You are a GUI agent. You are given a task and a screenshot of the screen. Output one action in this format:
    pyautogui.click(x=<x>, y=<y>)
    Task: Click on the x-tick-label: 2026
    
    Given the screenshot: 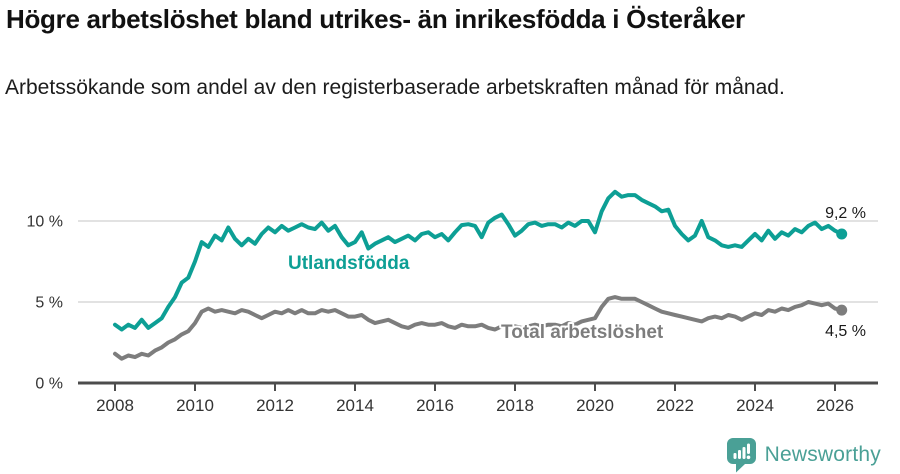 What is the action you would take?
    pyautogui.click(x=835, y=405)
    